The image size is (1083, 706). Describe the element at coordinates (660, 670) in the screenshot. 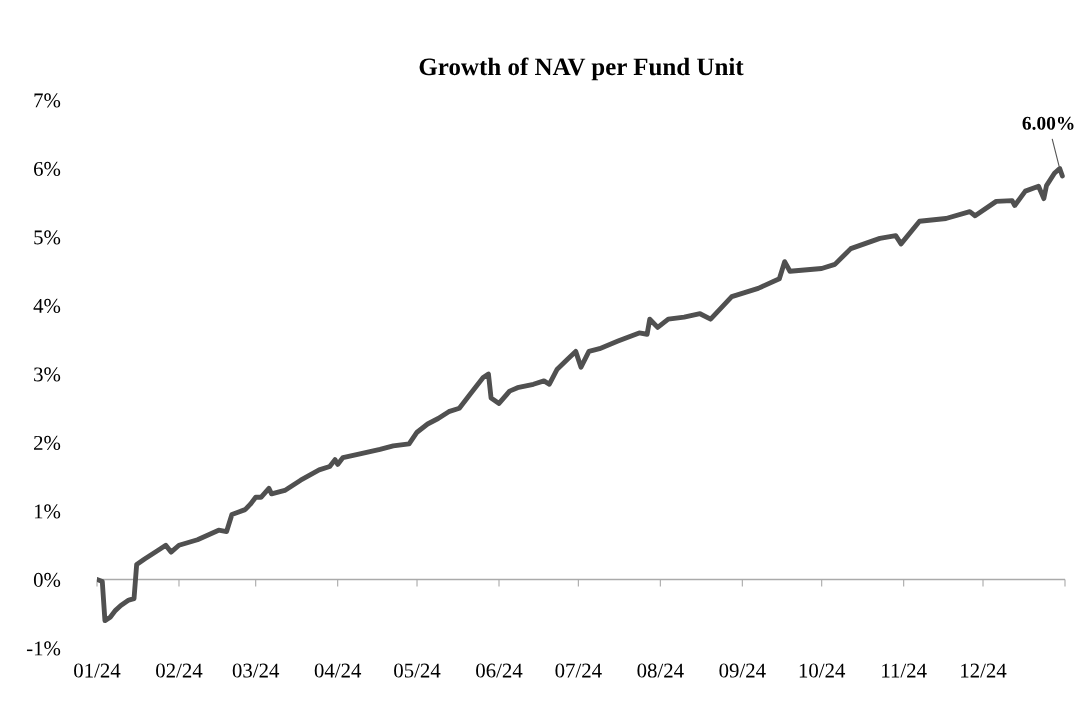

I see `x-tick-label: 08/24` at that location.